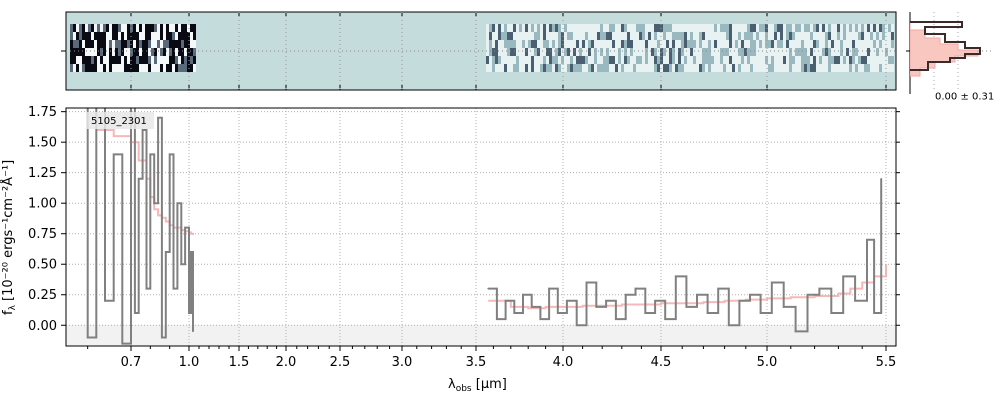 The width and height of the screenshot is (1000, 400). Describe the element at coordinates (42, 265) in the screenshot. I see `y-tick-label: 0.50` at that location.